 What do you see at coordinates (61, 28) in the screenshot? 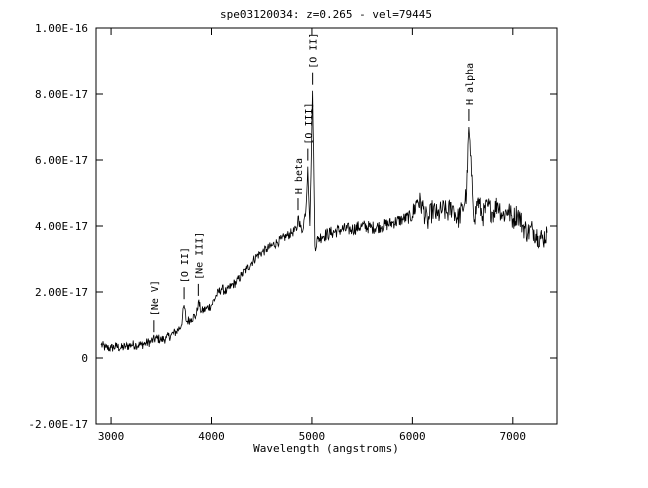
I see `y-tick-label: 1.00E-16` at bounding box center [61, 28].